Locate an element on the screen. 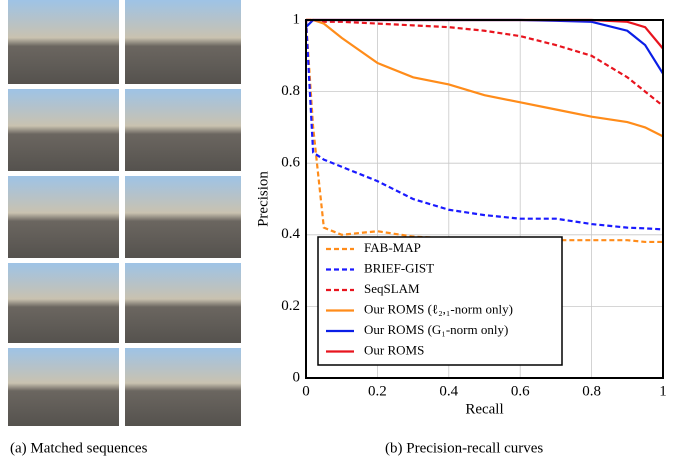 Image resolution: width=684 pixels, height=469 pixels. y-tick-label: 0.6 is located at coordinates (290, 163).